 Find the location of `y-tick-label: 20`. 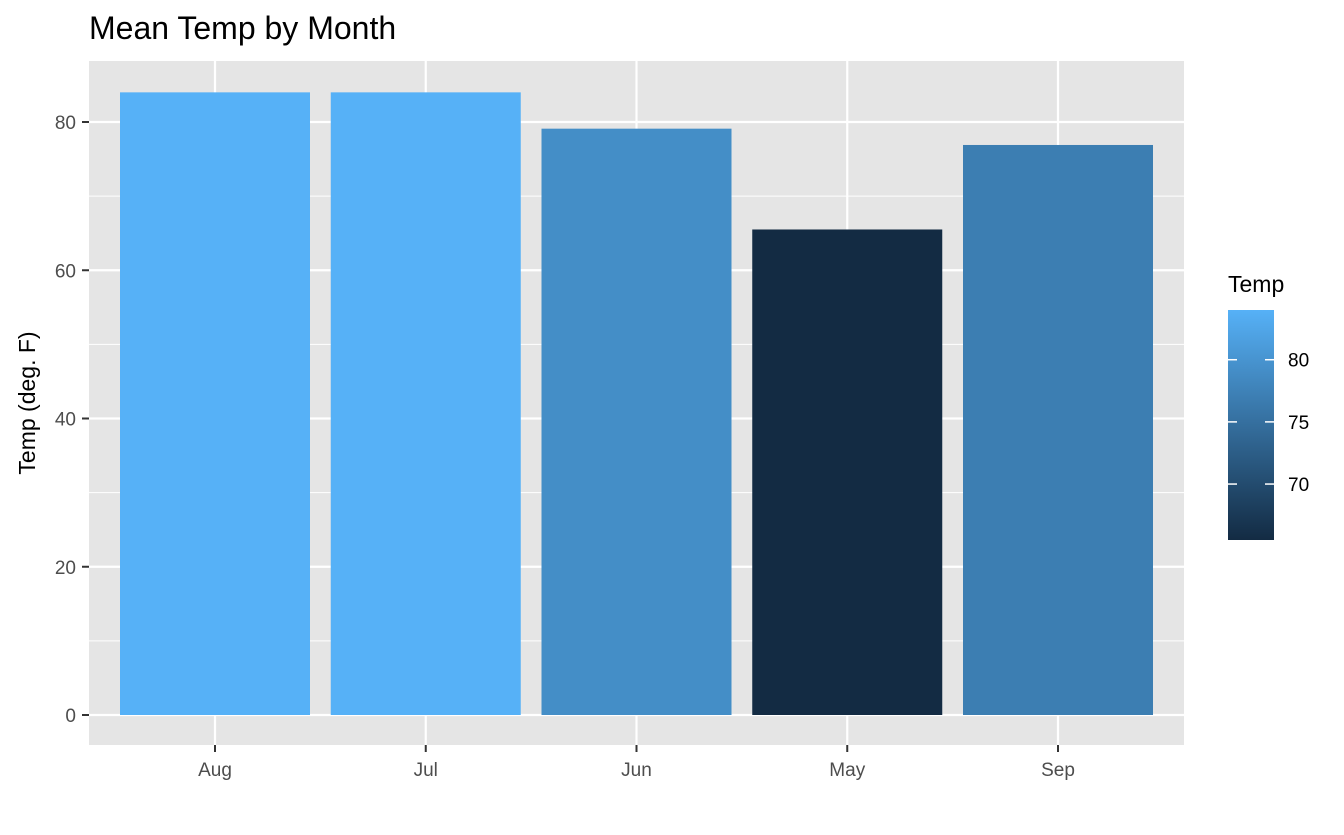

y-tick-label: 20 is located at coordinates (65, 568).